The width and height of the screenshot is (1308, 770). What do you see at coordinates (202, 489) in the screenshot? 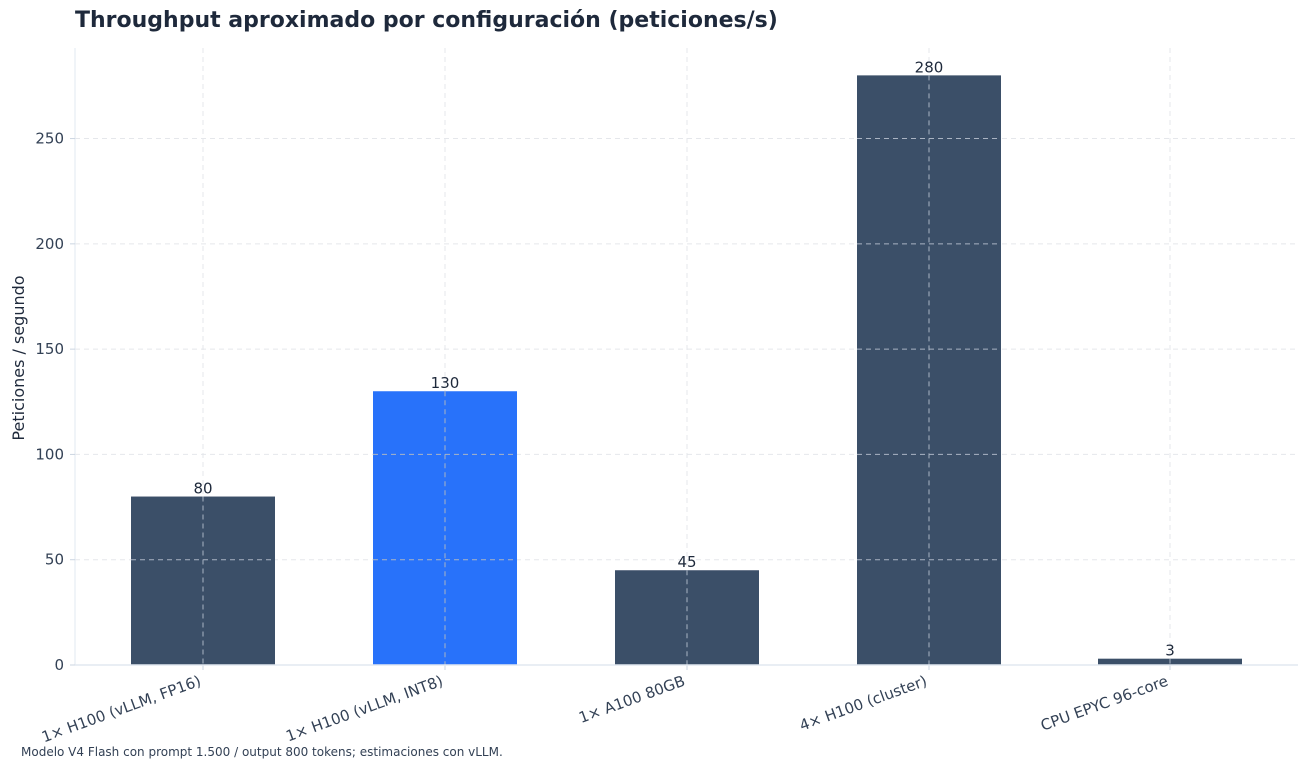
I see `bar-value-label: 80` at bounding box center [202, 489].